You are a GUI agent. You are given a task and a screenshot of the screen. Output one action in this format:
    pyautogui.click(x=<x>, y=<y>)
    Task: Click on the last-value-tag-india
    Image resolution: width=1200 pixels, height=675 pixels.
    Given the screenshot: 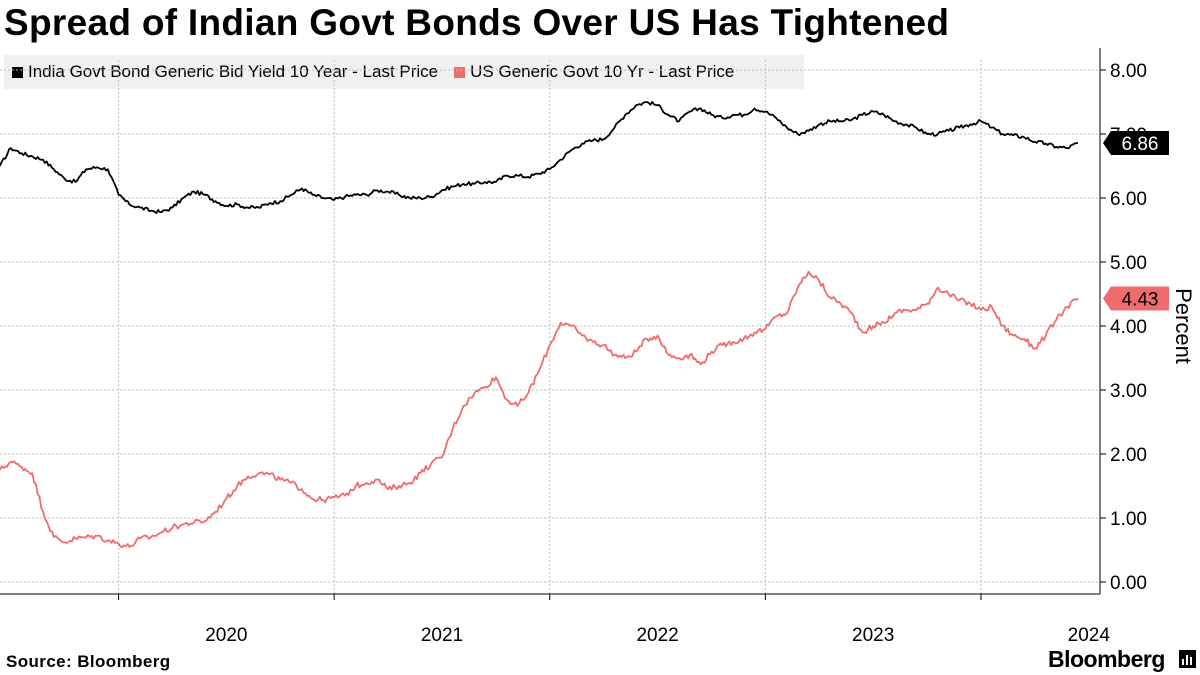 What is the action you would take?
    pyautogui.click(x=1136, y=142)
    